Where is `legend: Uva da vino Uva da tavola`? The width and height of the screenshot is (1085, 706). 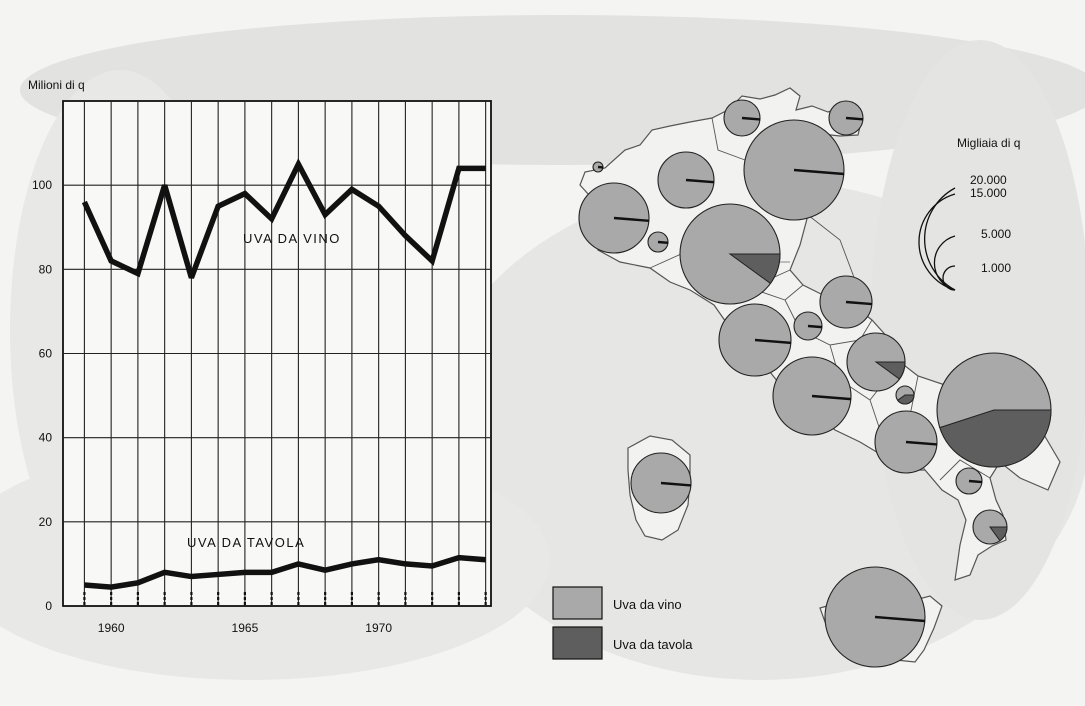 legend: Uva da vino Uva da tavola is located at coordinates (622, 623).